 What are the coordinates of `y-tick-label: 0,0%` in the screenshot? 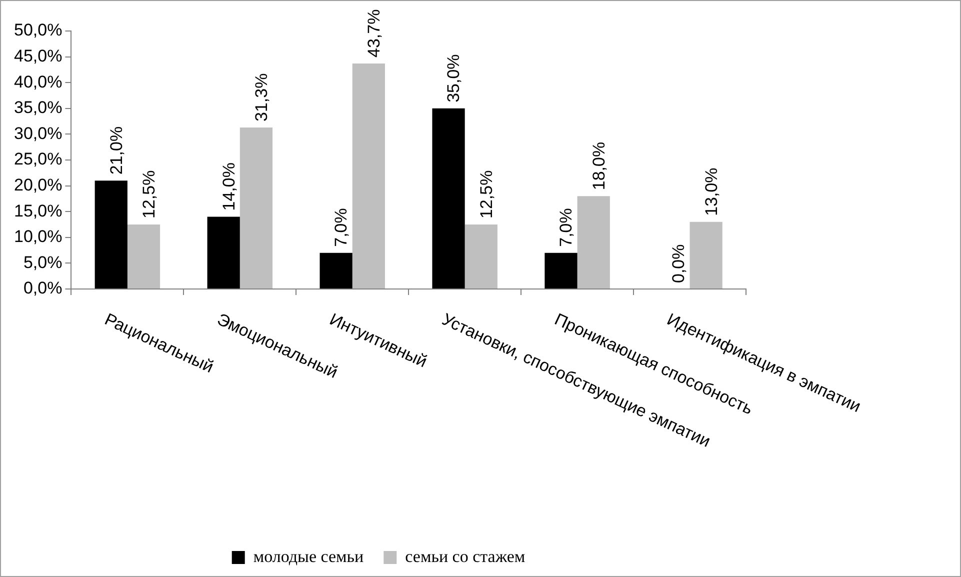 It's located at (42, 288).